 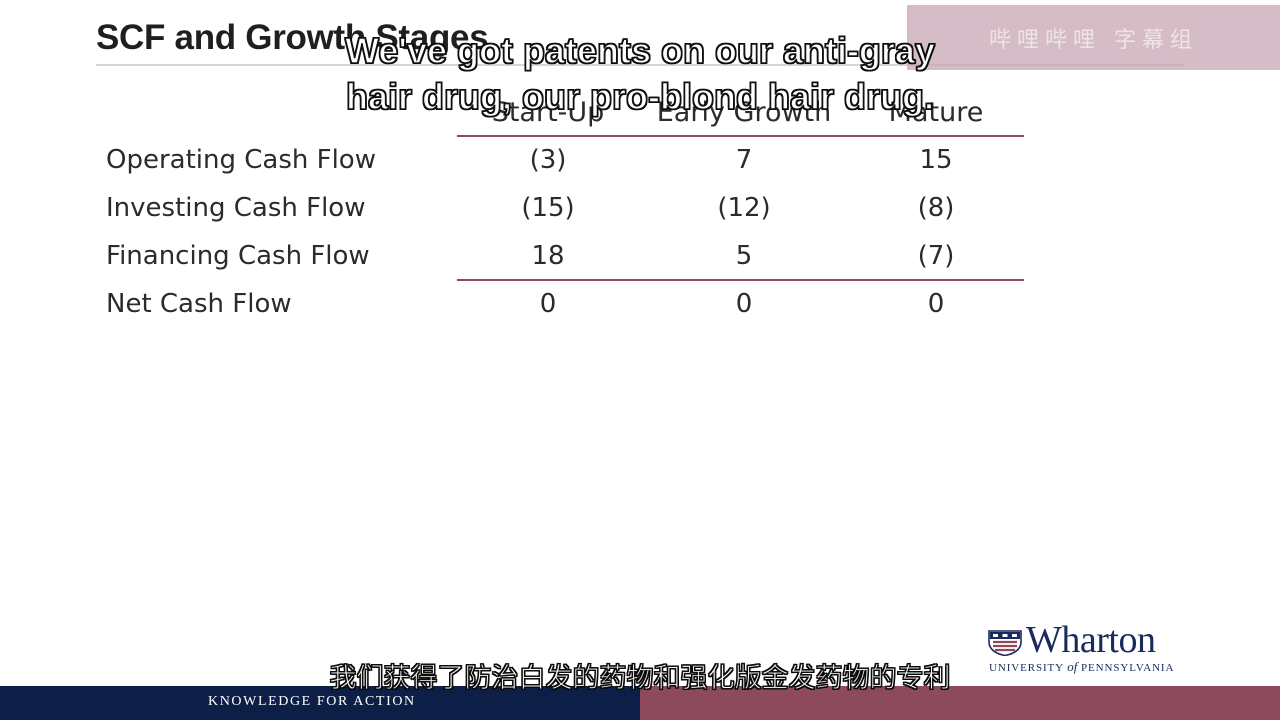 I want to click on row-label: Operating Cash Flow, so click(x=241, y=160).